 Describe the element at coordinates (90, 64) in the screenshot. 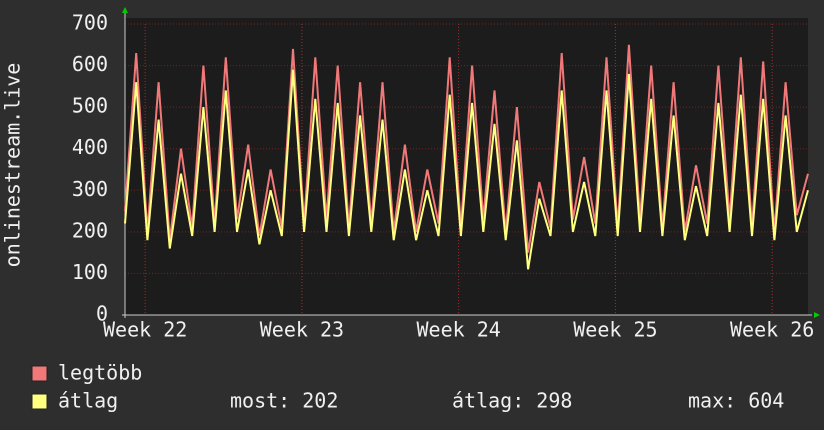

I see `y-tick-label: 600` at that location.